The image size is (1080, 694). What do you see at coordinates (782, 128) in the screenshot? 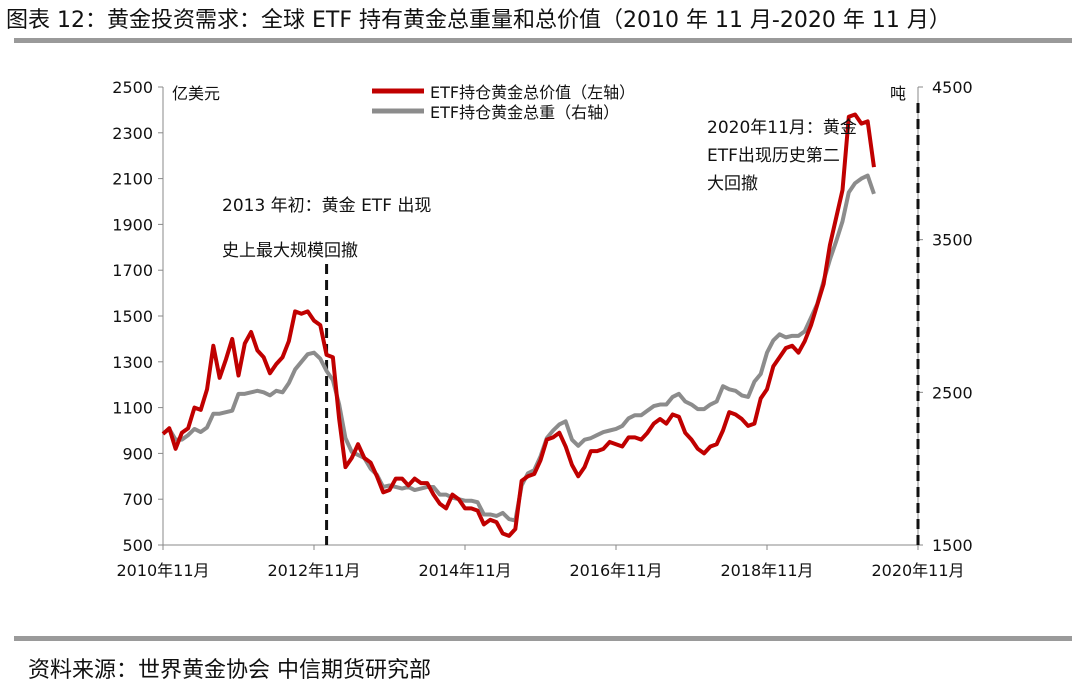
I see `annotation-2020-line1: 2020年11月：黄金` at bounding box center [782, 128].